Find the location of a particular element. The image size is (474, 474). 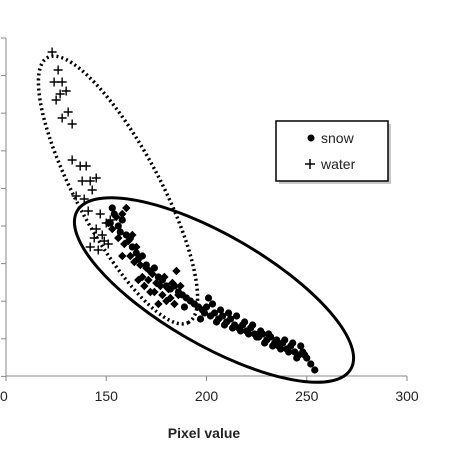

y-axis-ticks is located at coordinates (3, 207).